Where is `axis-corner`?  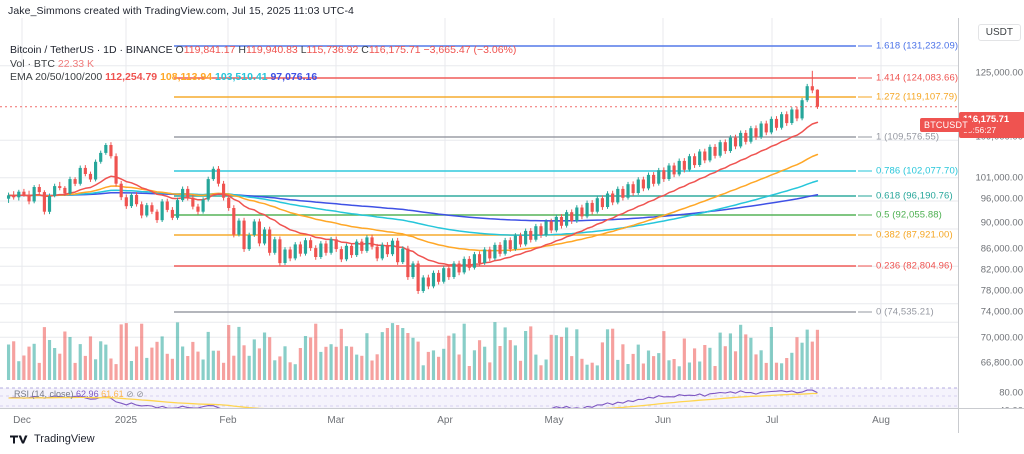 axis-corner is located at coordinates (991, 420).